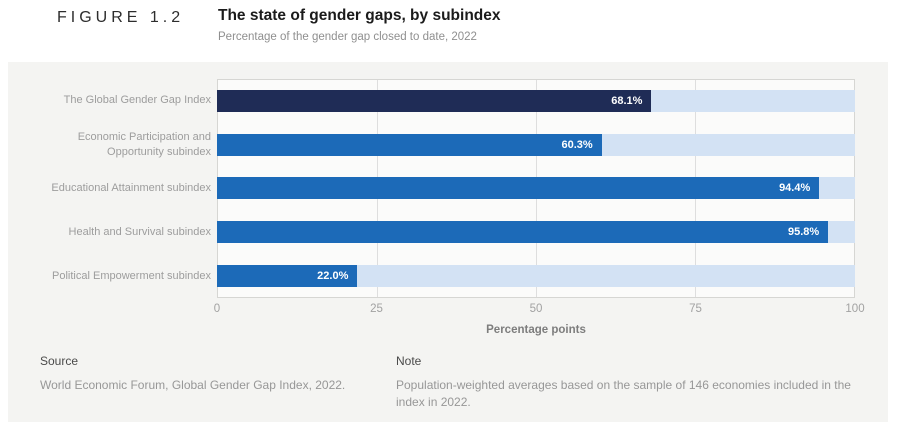  I want to click on bar-economic-participation: 60.3%, so click(409, 144).